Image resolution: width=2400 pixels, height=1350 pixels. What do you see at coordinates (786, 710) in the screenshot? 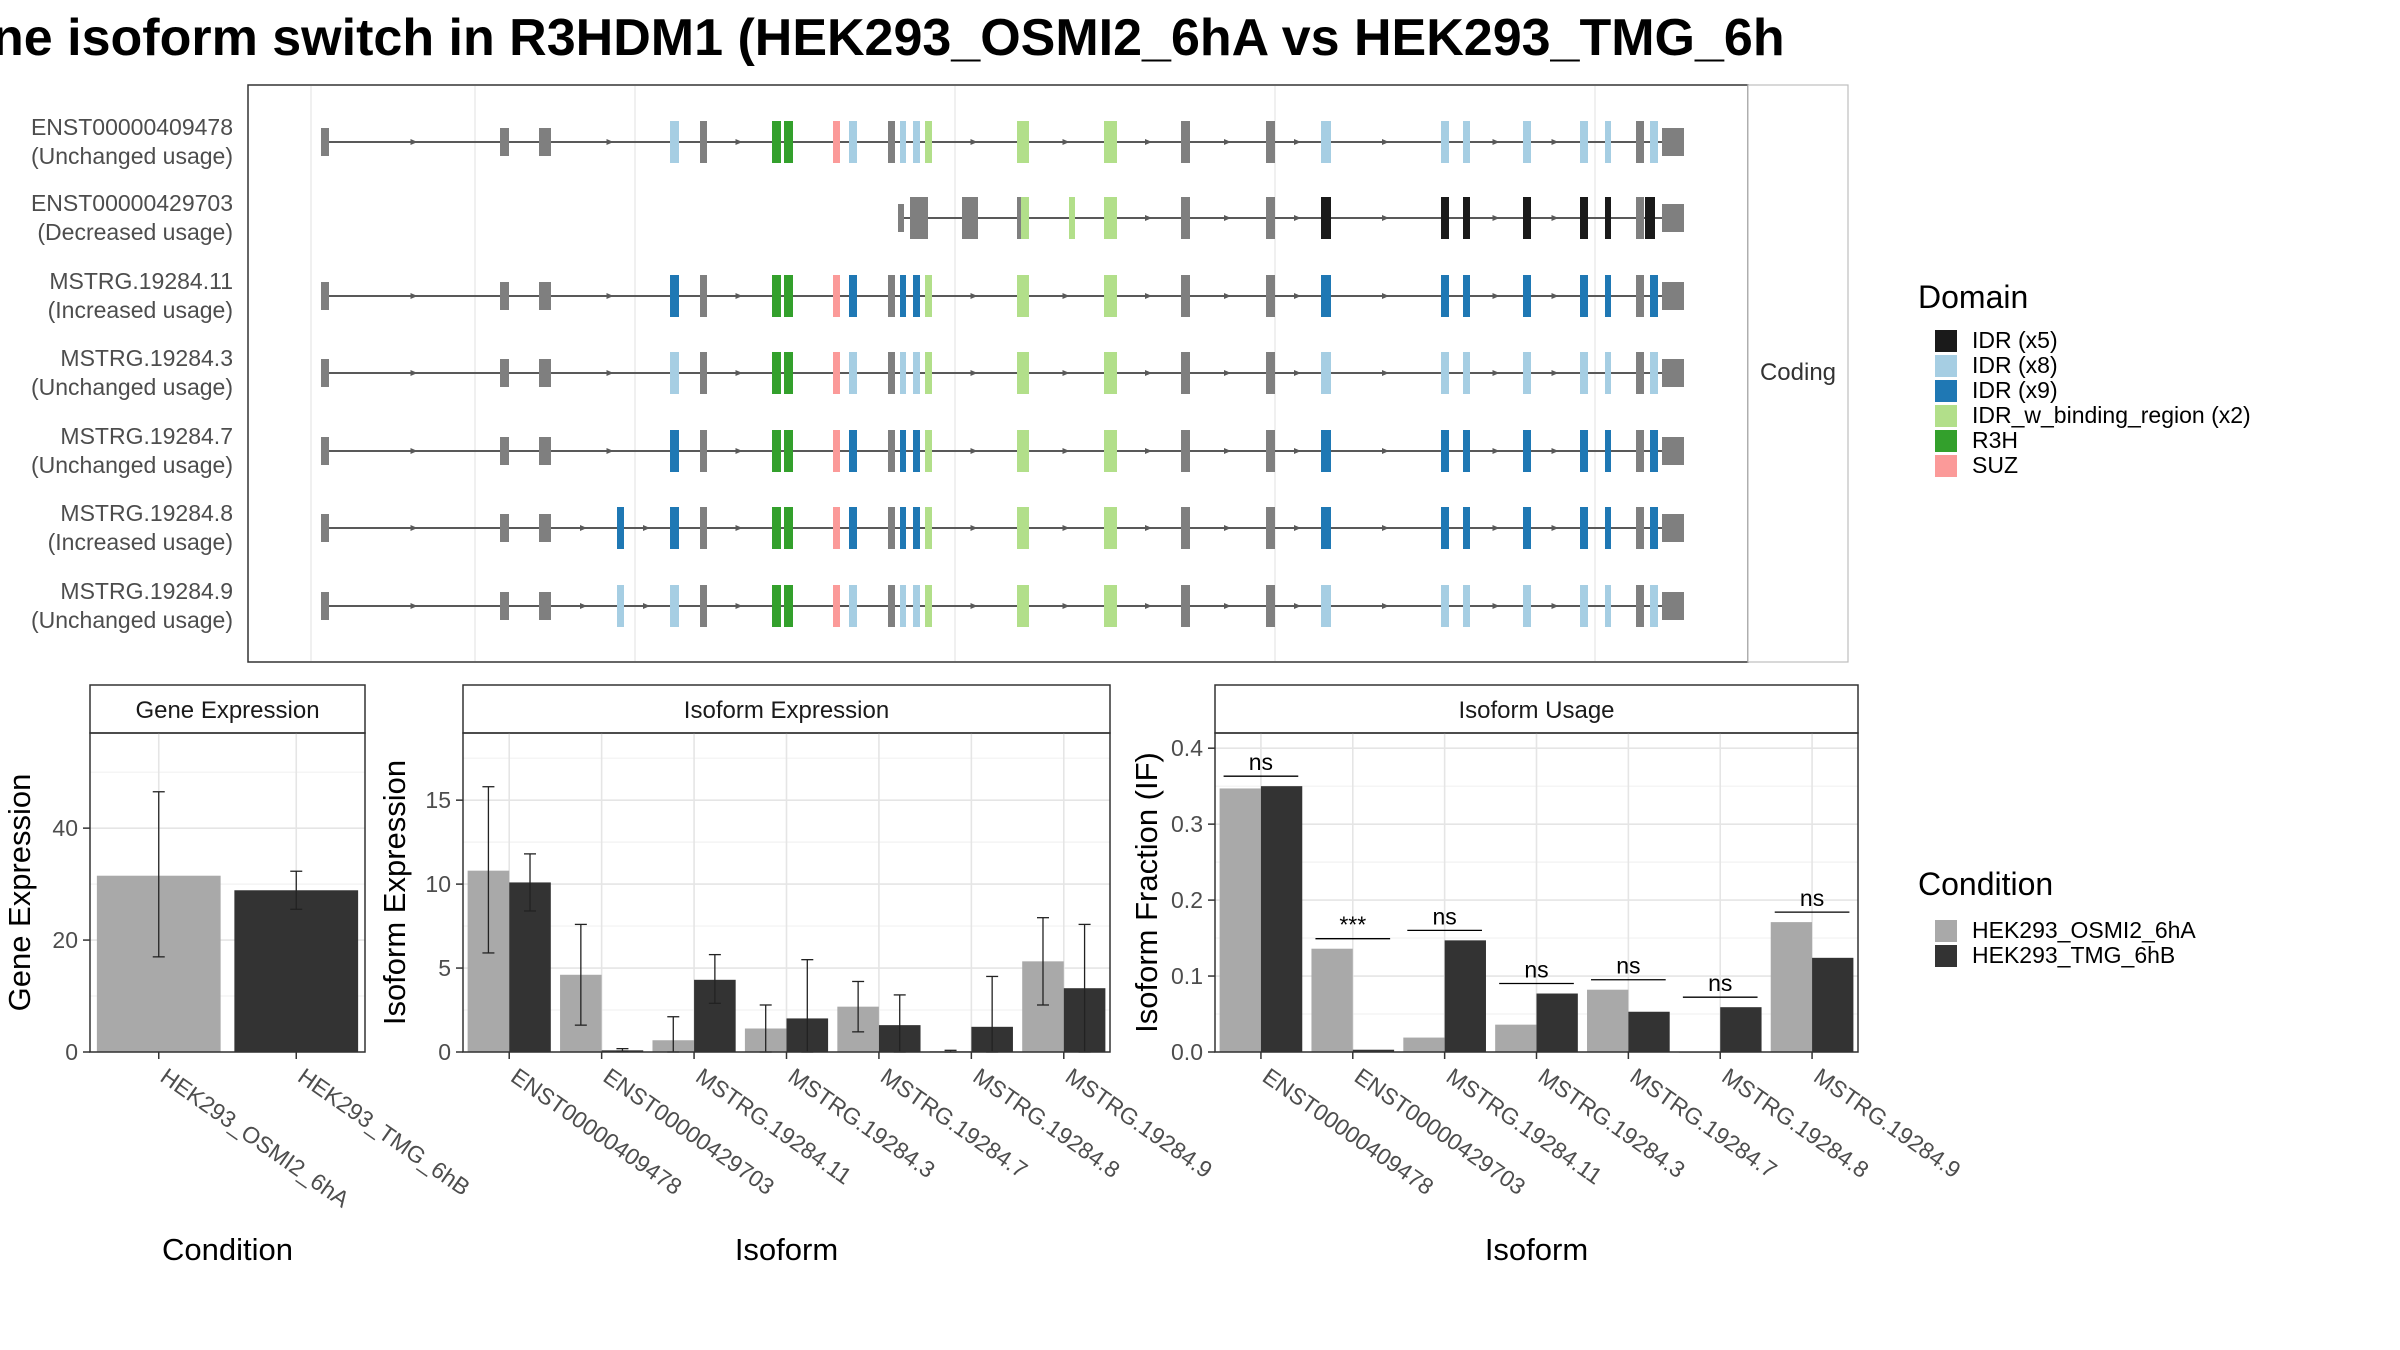
I see `panel-strip-title: Isoform Expression` at bounding box center [786, 710].